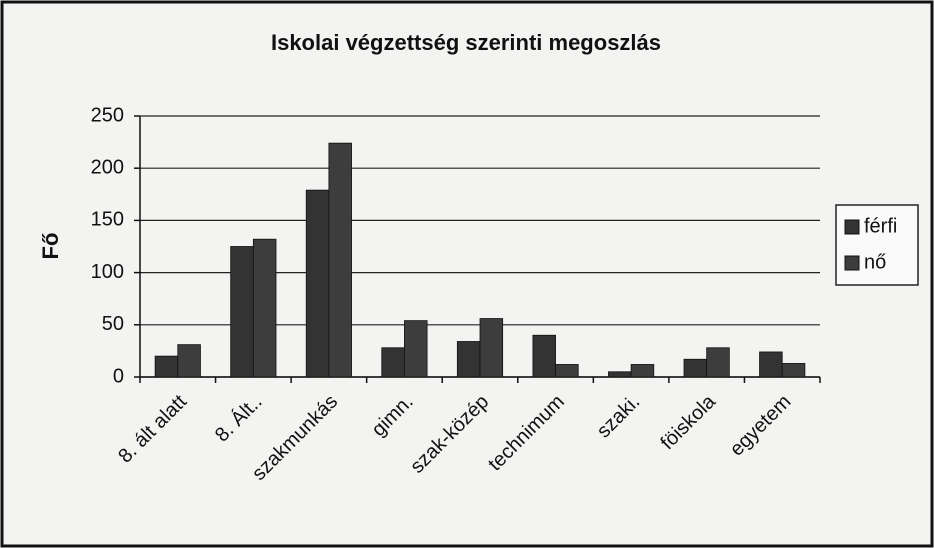  Describe the element at coordinates (880, 226) in the screenshot. I see `legend-label: férfi` at that location.